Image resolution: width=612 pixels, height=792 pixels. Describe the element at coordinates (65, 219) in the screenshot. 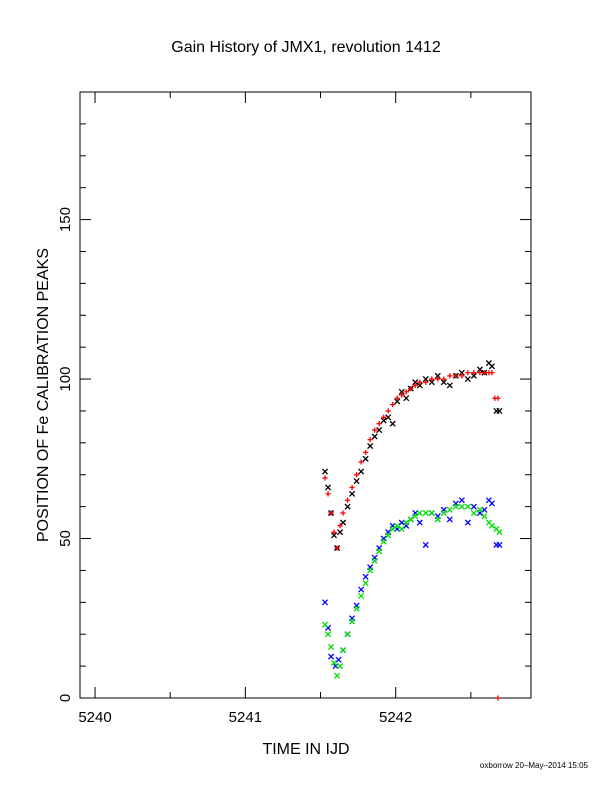

I see `y-tick-label: 150` at that location.